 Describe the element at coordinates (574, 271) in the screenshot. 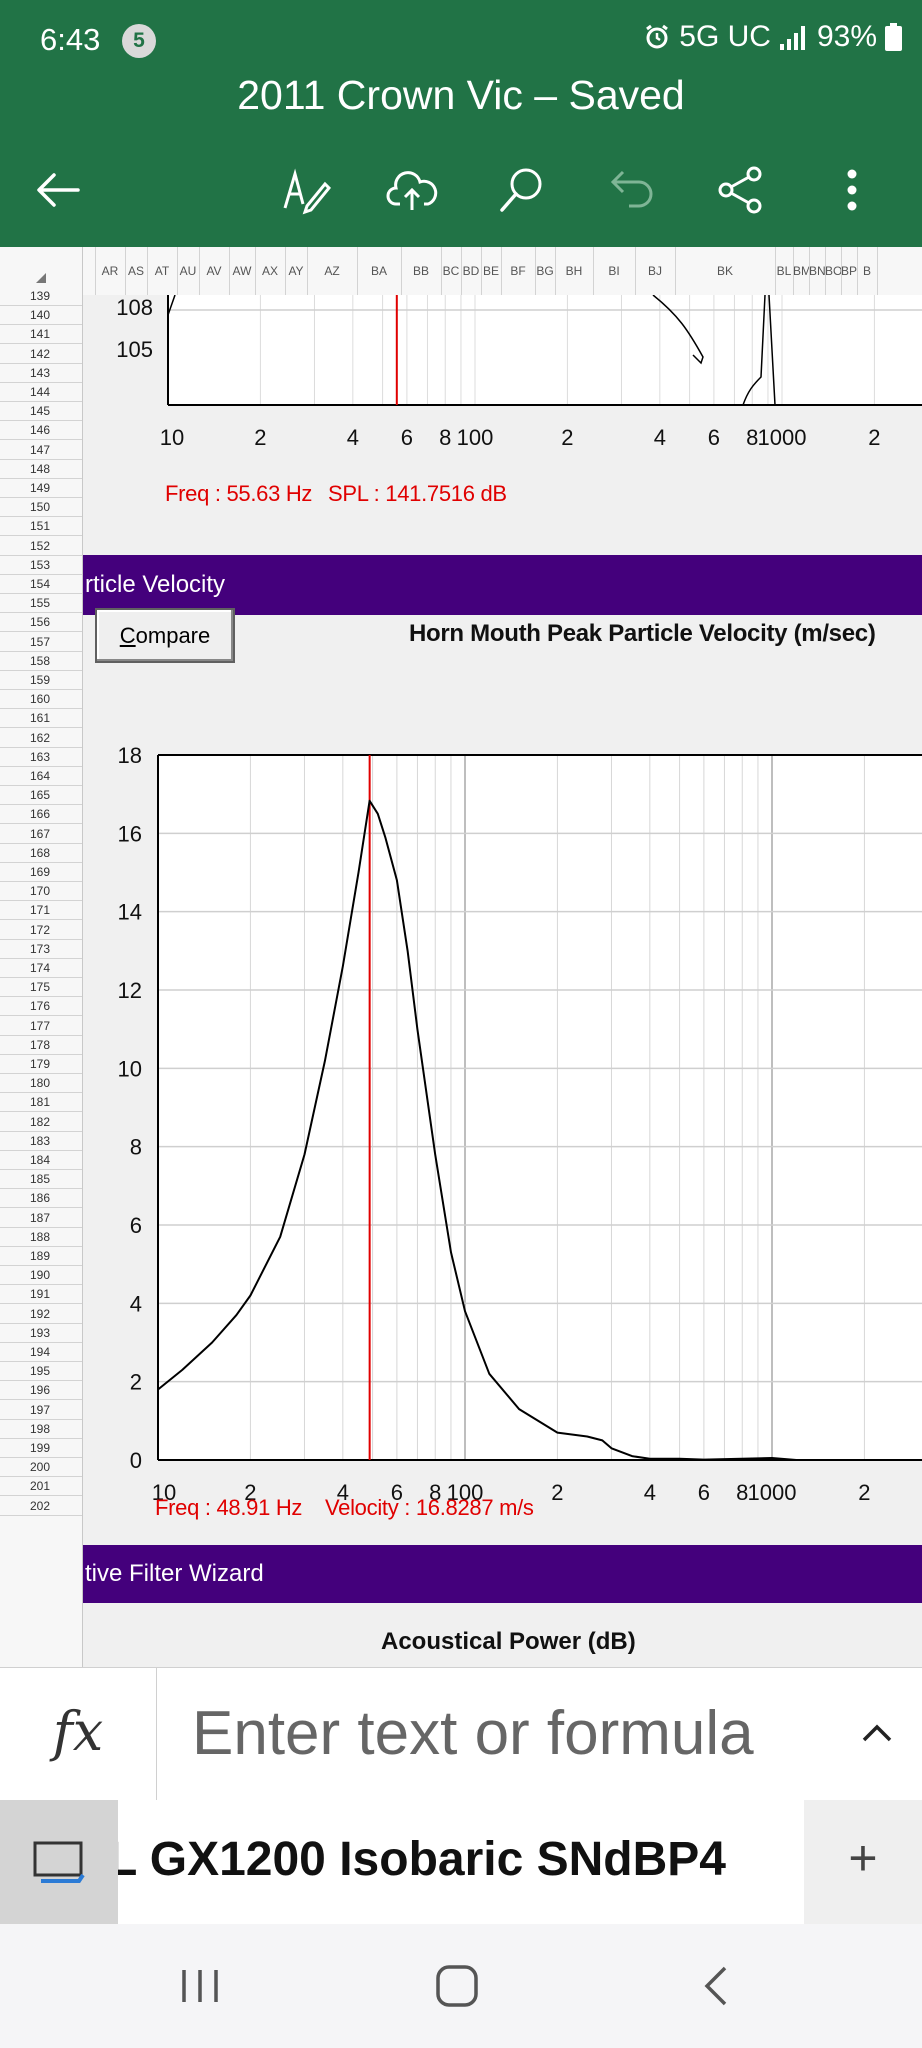

I see `column-header: BH` at that location.